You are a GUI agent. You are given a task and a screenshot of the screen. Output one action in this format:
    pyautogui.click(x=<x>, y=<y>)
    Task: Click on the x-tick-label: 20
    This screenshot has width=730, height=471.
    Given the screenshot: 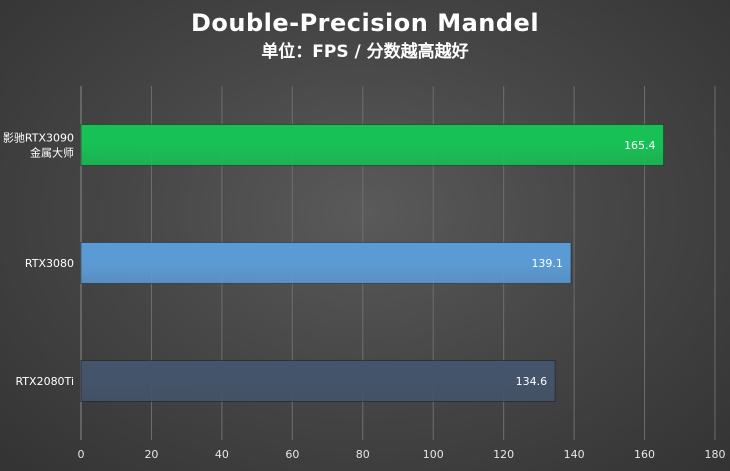 What is the action you would take?
    pyautogui.click(x=151, y=454)
    